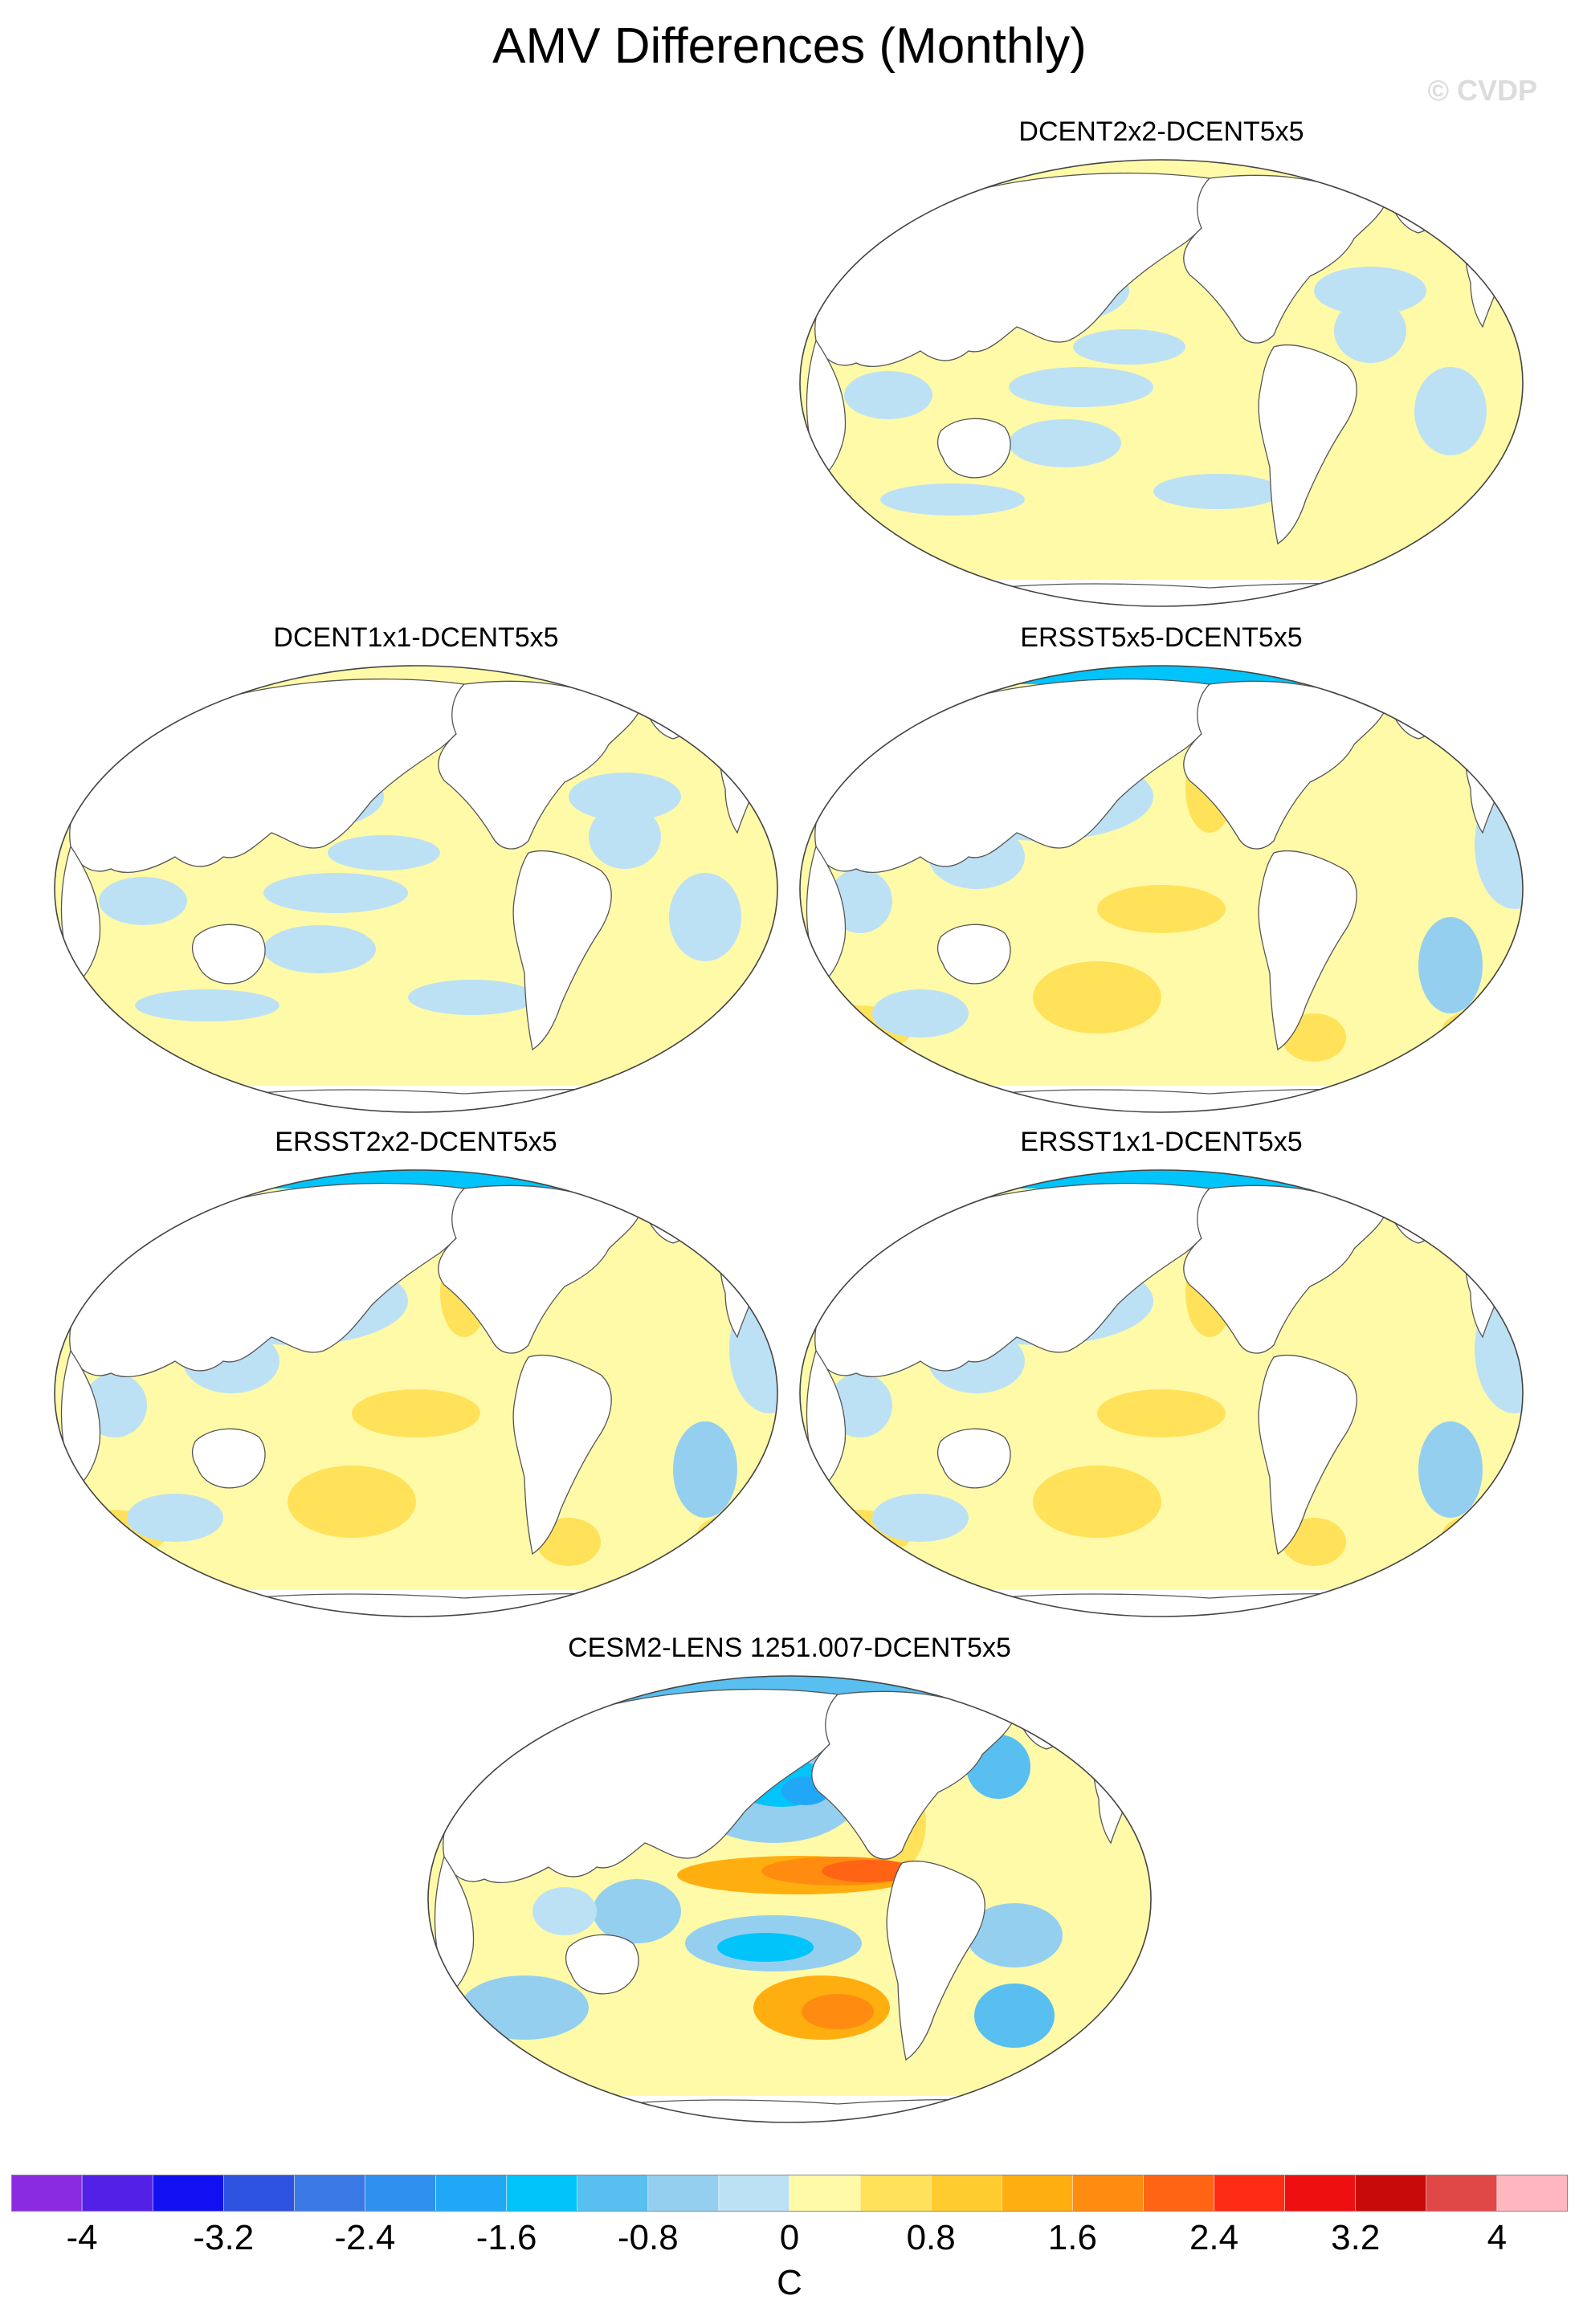  I want to click on panel-title: ERSST1x1-DCENT5x5, so click(1161, 1142).